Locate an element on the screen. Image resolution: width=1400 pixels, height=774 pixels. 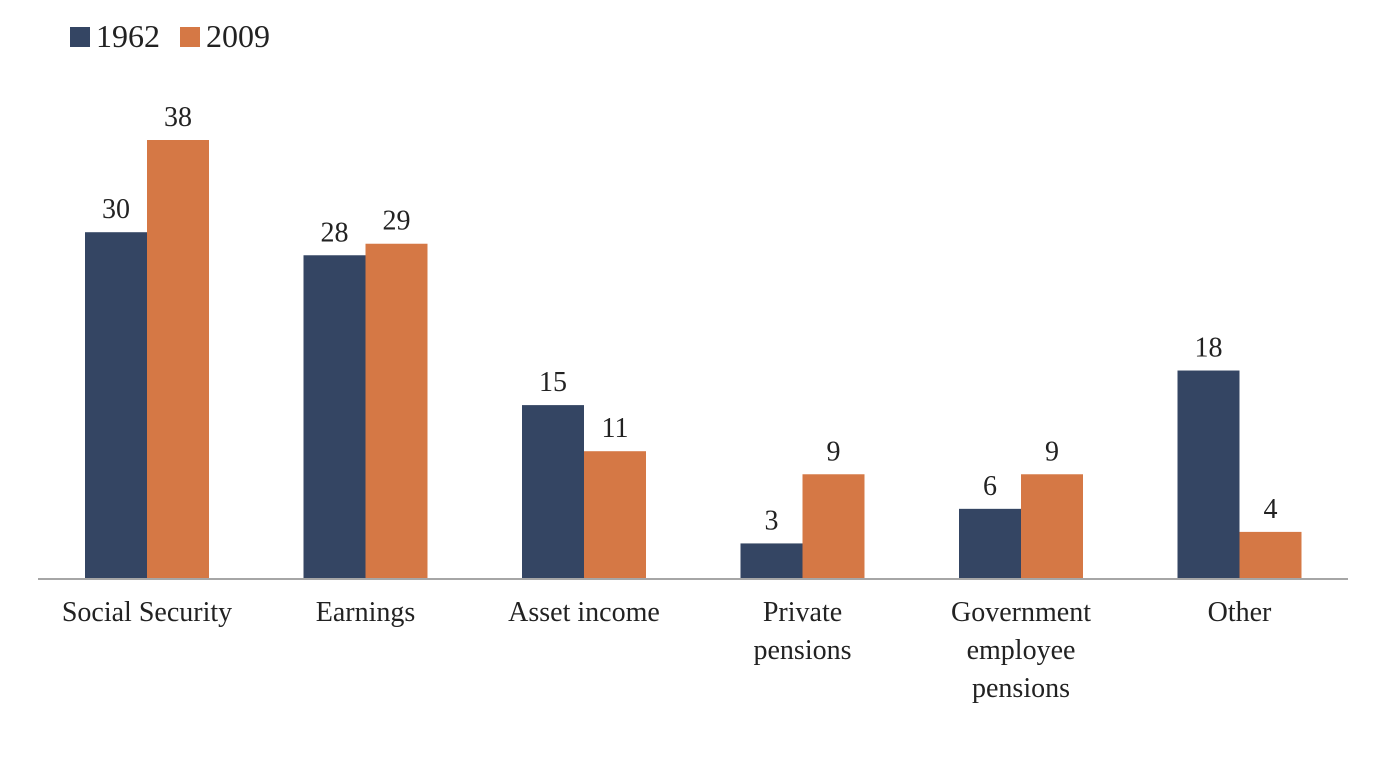
legend: 1962 2009 is located at coordinates (170, 36).